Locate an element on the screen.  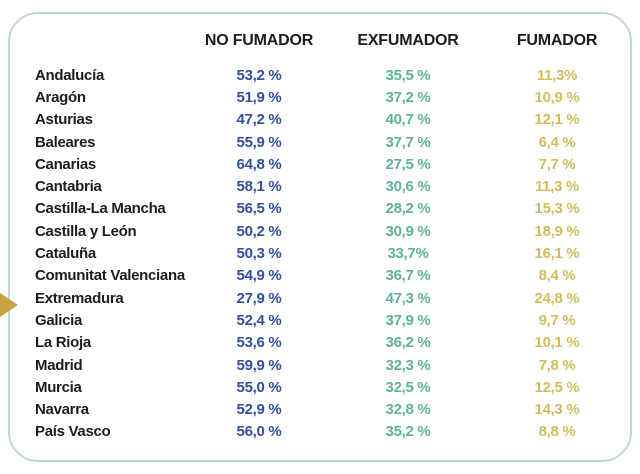
table-row: Navarra 52,9 % 32,8 % 14,3 % is located at coordinates (320, 409).